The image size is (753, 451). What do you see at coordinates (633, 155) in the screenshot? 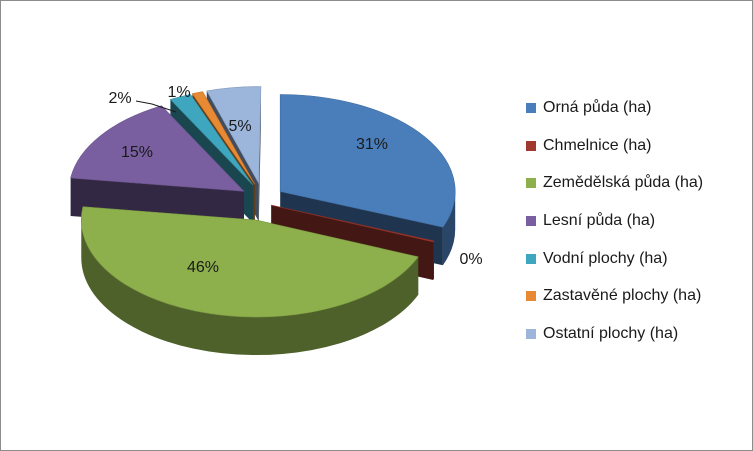
I see `legend-item-chmelnice: Chmelnice (ha)` at bounding box center [633, 155].